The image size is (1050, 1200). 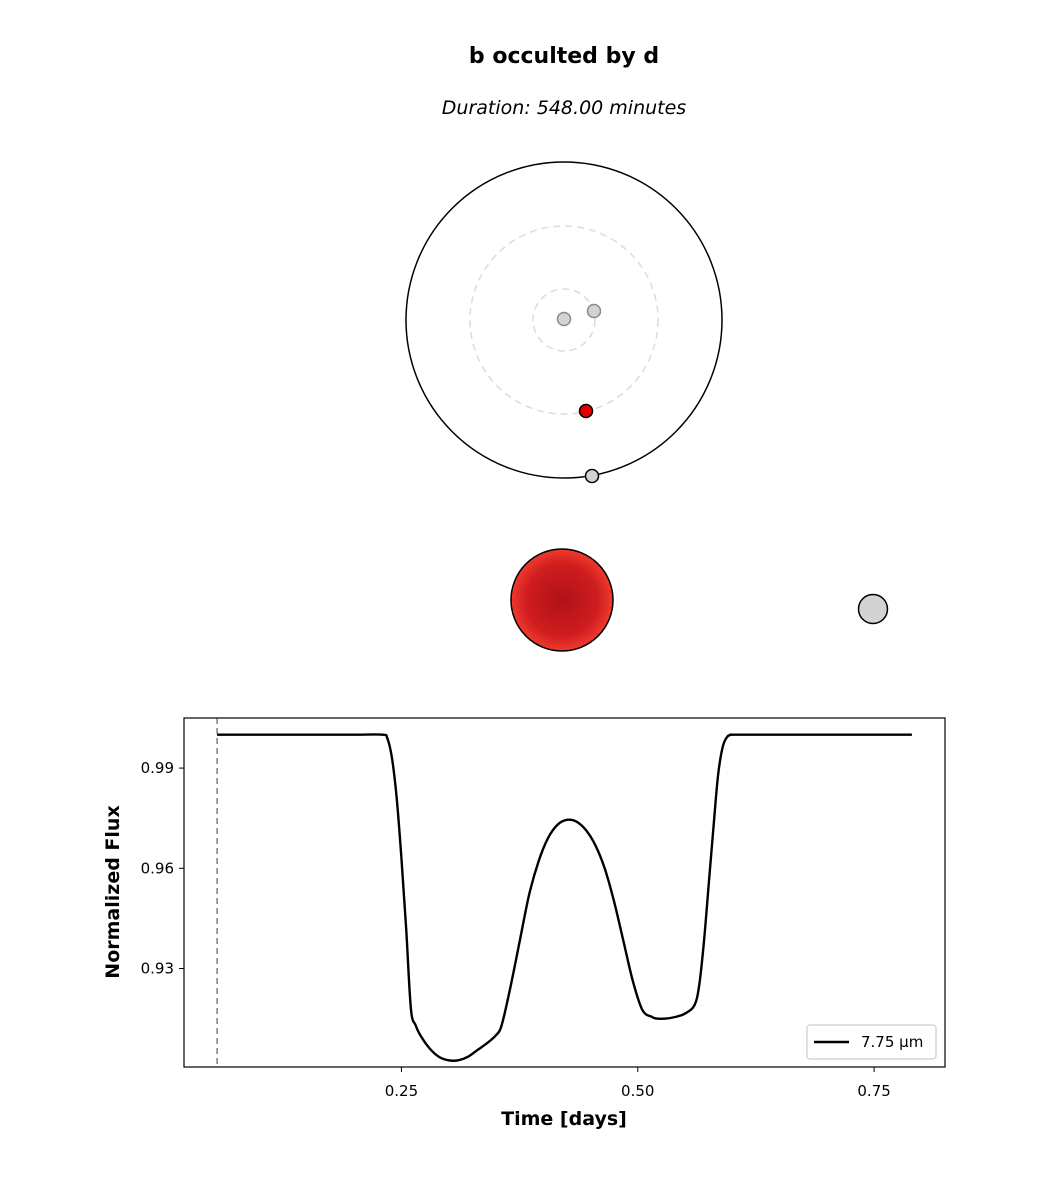 I want to click on legend: 7.75 μm, so click(x=871, y=1042).